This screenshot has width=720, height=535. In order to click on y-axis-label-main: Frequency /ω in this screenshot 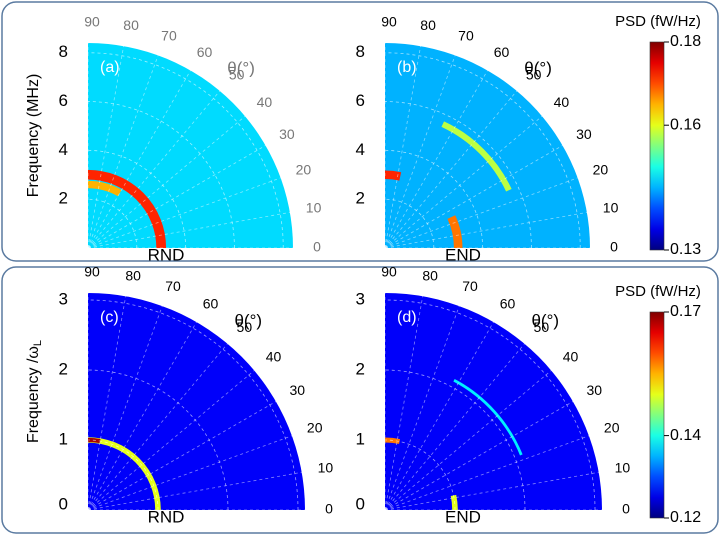, I will do `click(33, 394)`.